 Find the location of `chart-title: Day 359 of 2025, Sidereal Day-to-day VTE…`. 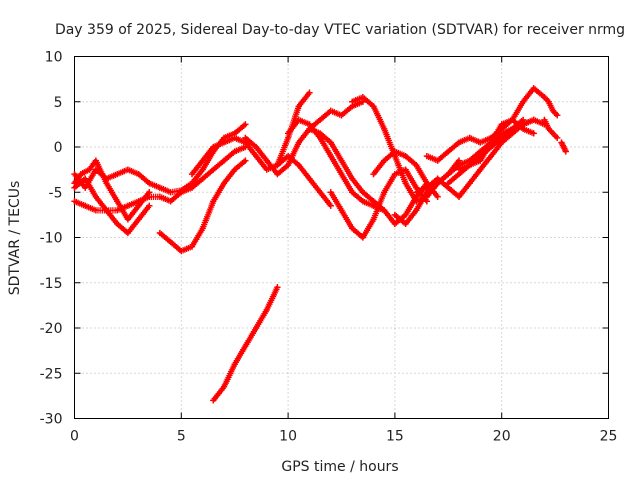

chart-title: Day 359 of 2025, Sidereal Day-to-day VTE… is located at coordinates (340, 30).